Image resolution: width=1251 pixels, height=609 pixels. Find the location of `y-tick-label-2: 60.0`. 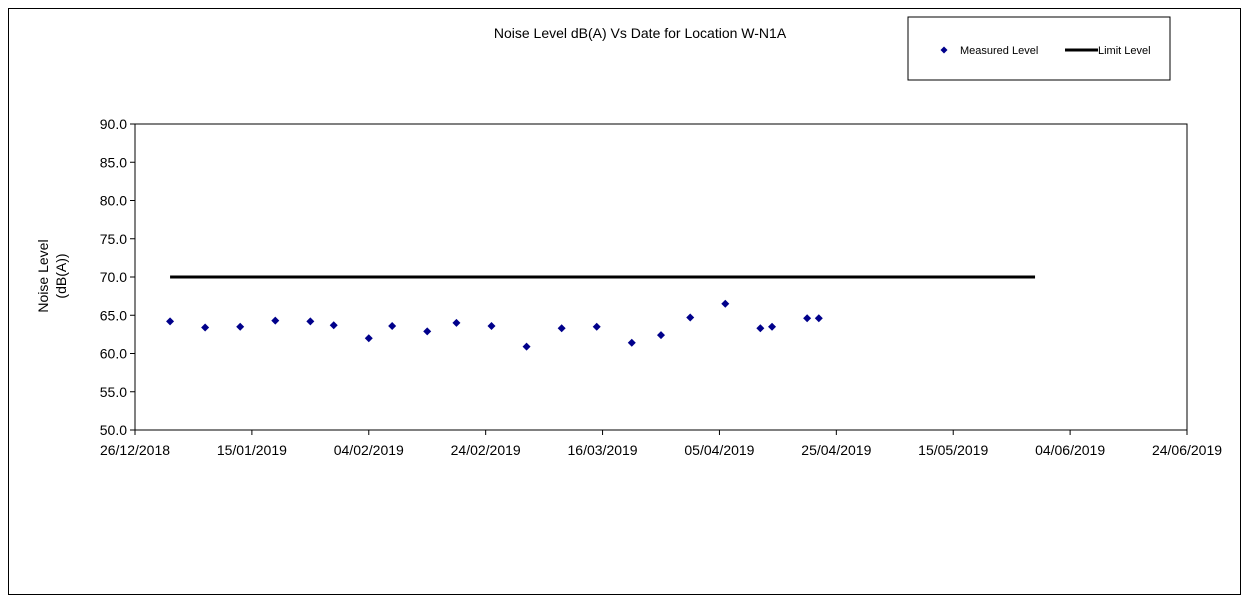

y-tick-label-2: 60.0 is located at coordinates (113, 354).